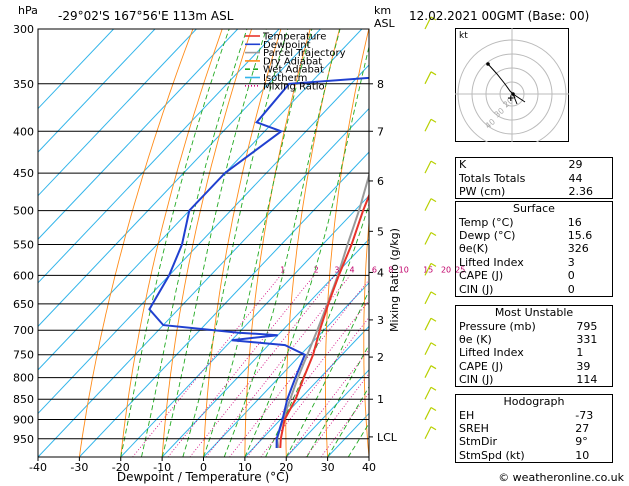 Image resolution: width=629 pixels, height=486 pixels. What do you see at coordinates (385, 23) in the screenshot?
I see `asl-label: ASL` at bounding box center [385, 23].